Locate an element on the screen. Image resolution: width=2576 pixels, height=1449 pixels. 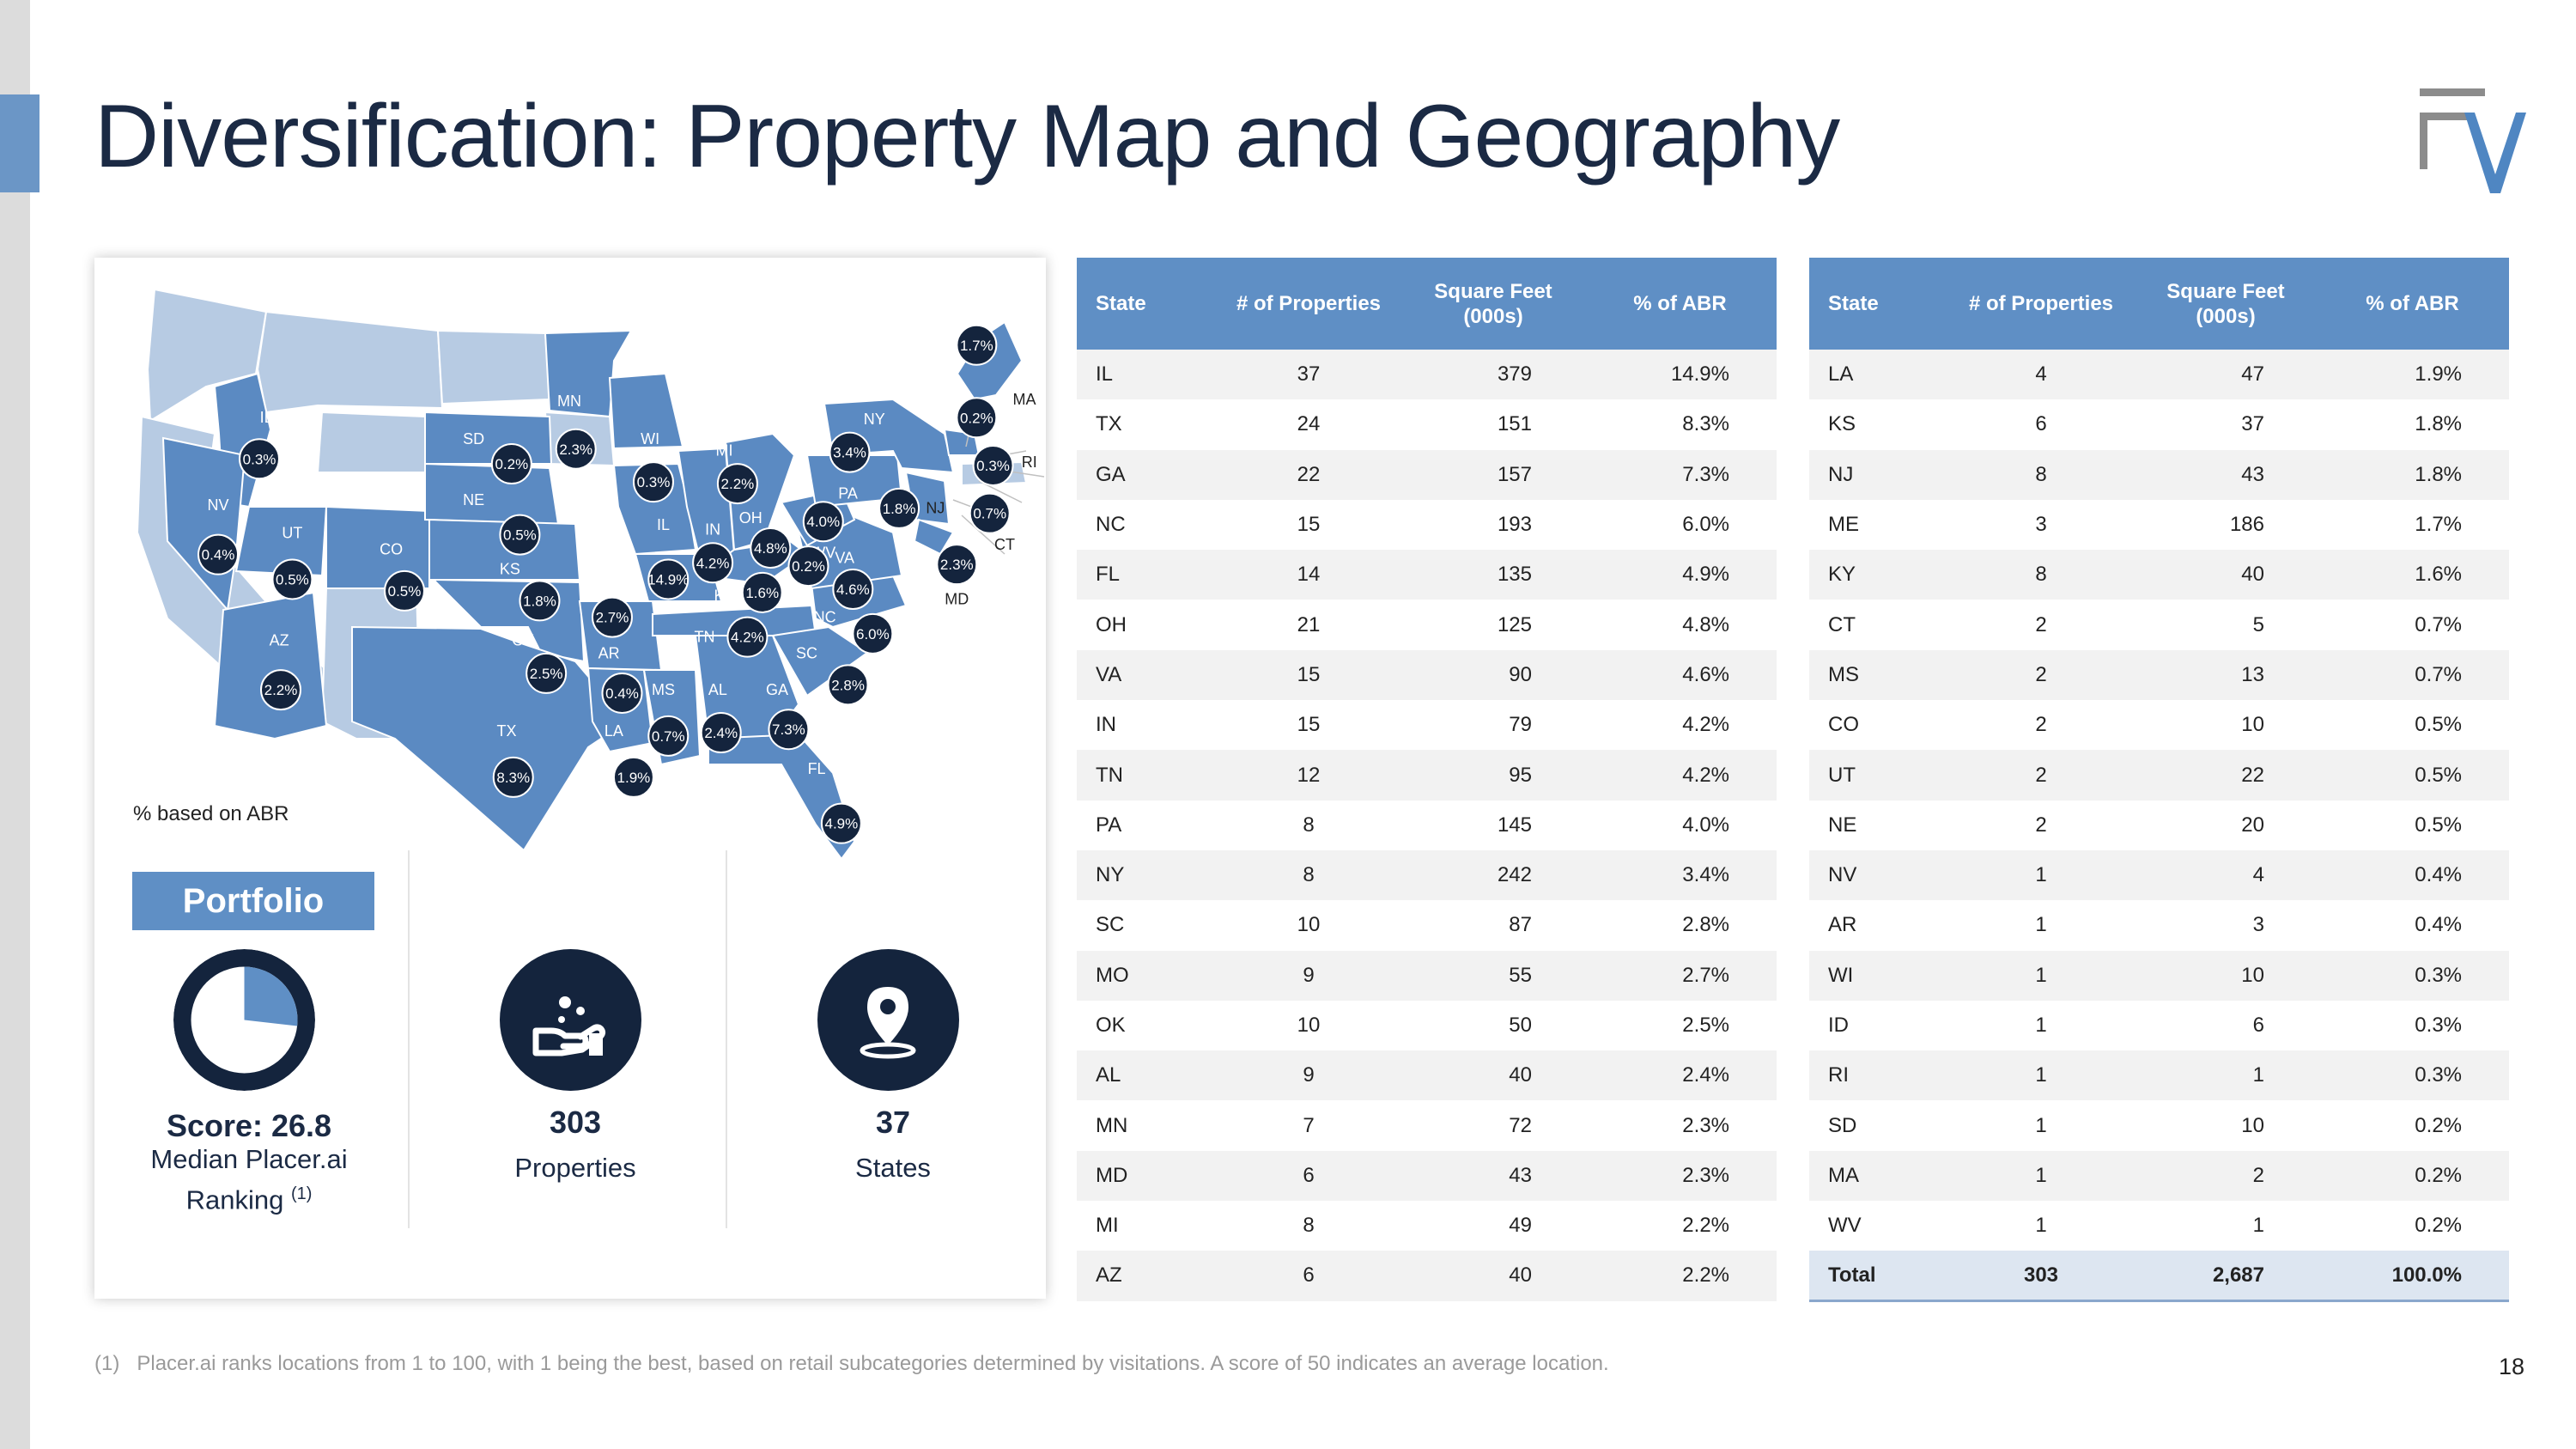
cell-state: UT is located at coordinates (1878, 775).